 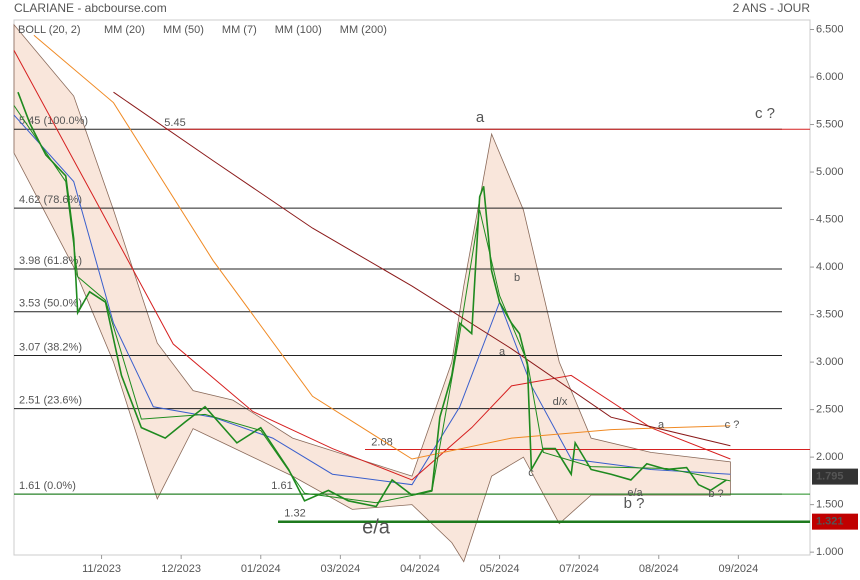 I want to click on x-tick-label: 01/2024, so click(x=261, y=569).